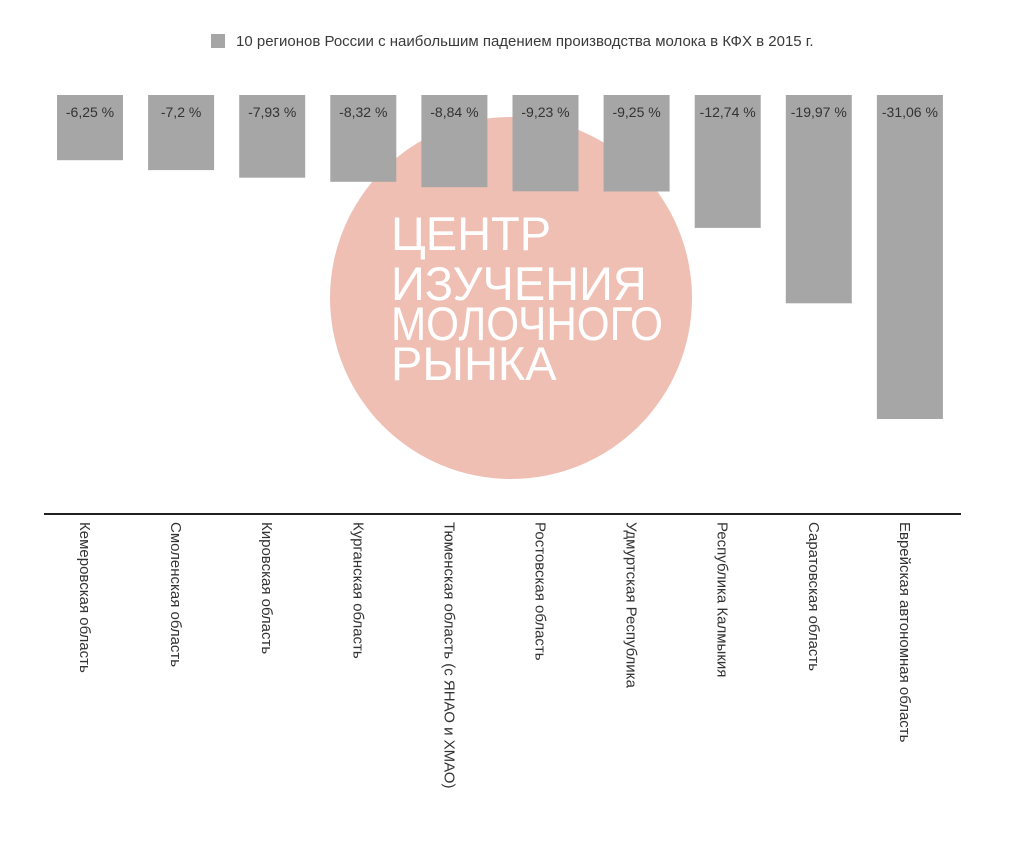 This screenshot has width=1024, height=841. What do you see at coordinates (181, 112) in the screenshot?
I see `data-label: -7,2 %` at bounding box center [181, 112].